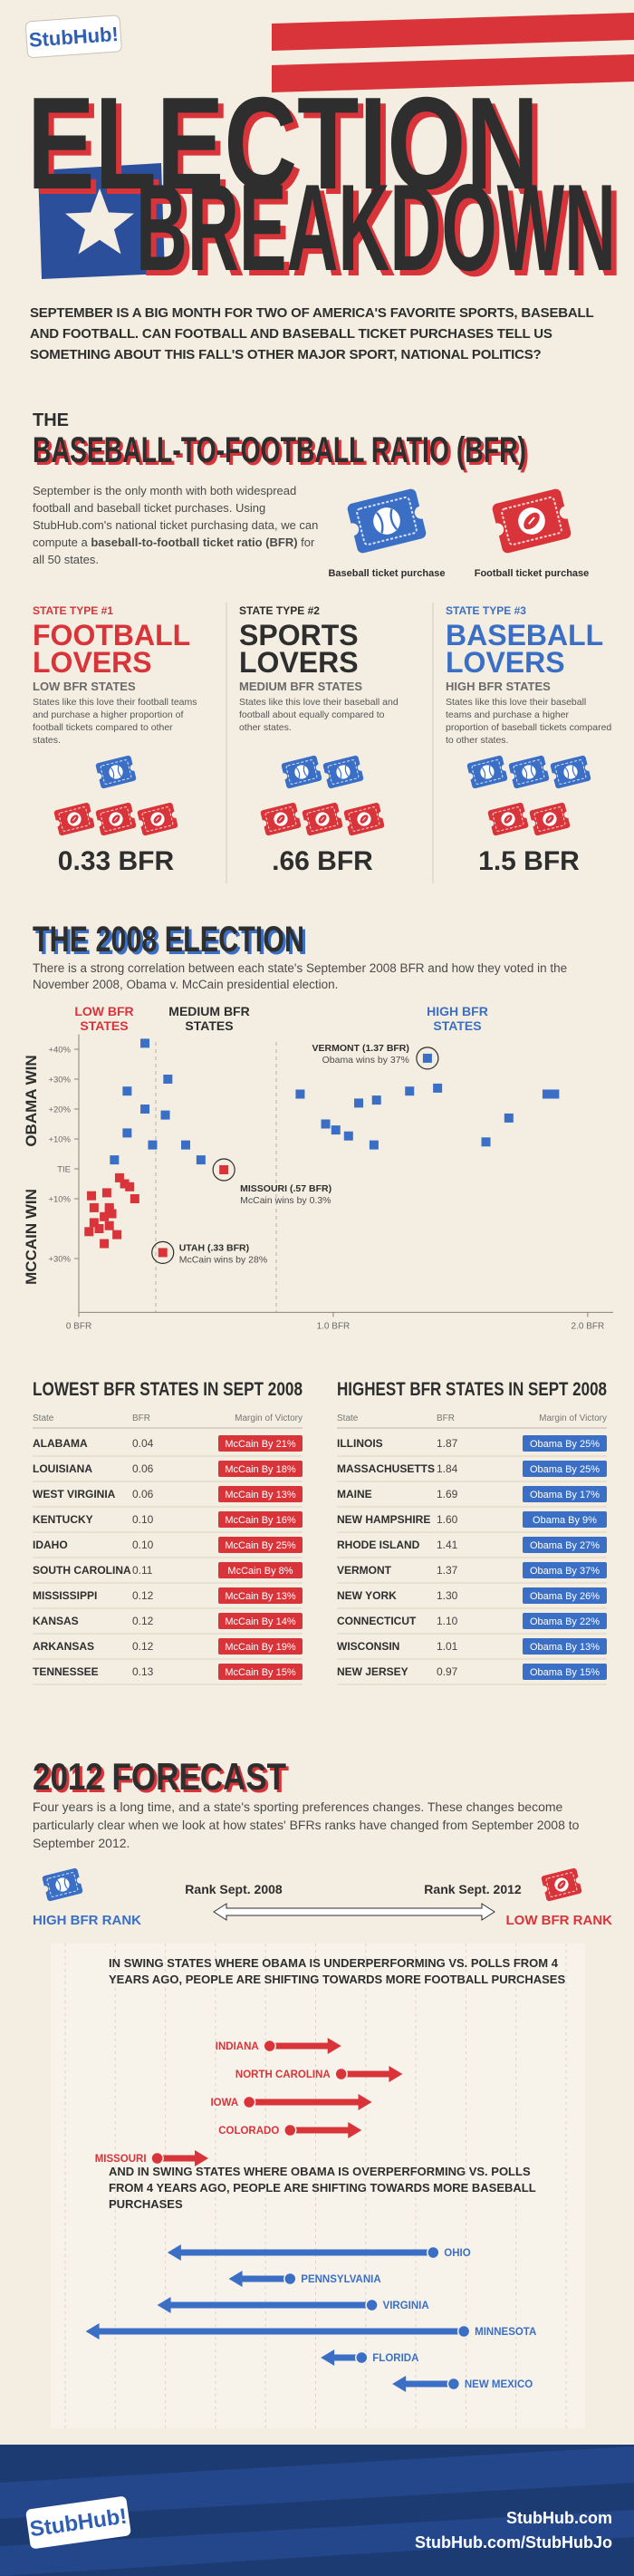  I want to click on annotation-title: VERMONT (1.37 BFR), so click(360, 1048).